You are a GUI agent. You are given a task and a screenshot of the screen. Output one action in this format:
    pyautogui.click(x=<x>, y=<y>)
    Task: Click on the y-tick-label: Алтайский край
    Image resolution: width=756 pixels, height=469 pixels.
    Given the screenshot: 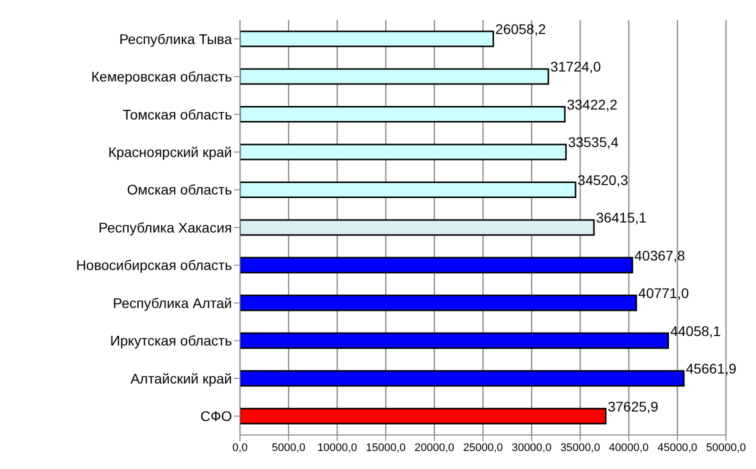 What is the action you would take?
    pyautogui.click(x=181, y=378)
    